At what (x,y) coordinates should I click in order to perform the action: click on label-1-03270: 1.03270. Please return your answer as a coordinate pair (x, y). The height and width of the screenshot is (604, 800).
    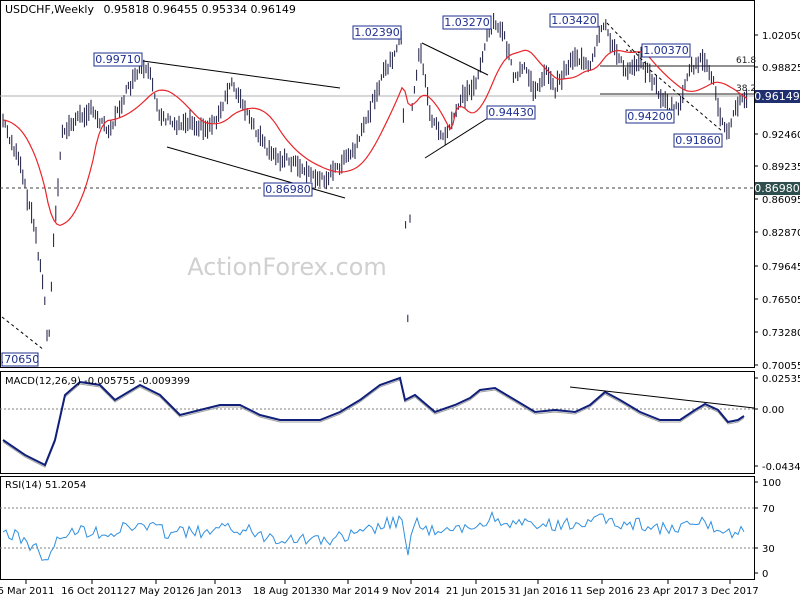
    Looking at the image, I should click on (467, 22).